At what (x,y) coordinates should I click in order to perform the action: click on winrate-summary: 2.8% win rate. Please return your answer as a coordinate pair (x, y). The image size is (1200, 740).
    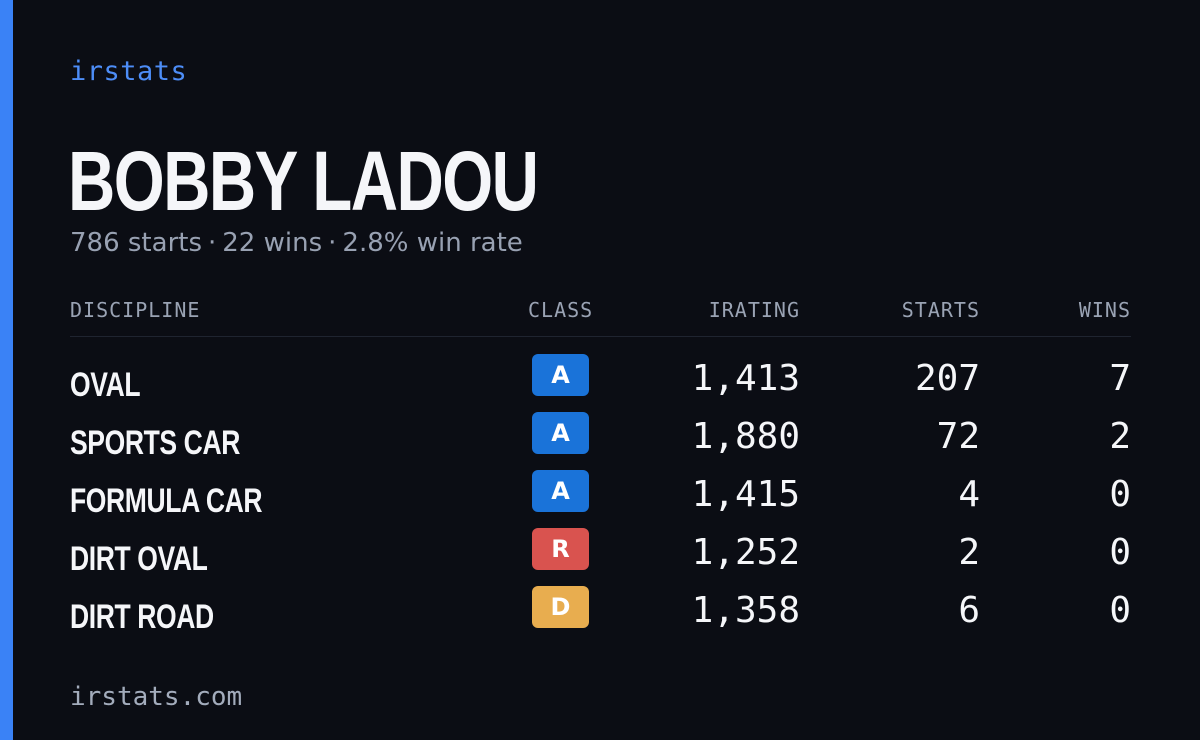
    Looking at the image, I should click on (432, 243).